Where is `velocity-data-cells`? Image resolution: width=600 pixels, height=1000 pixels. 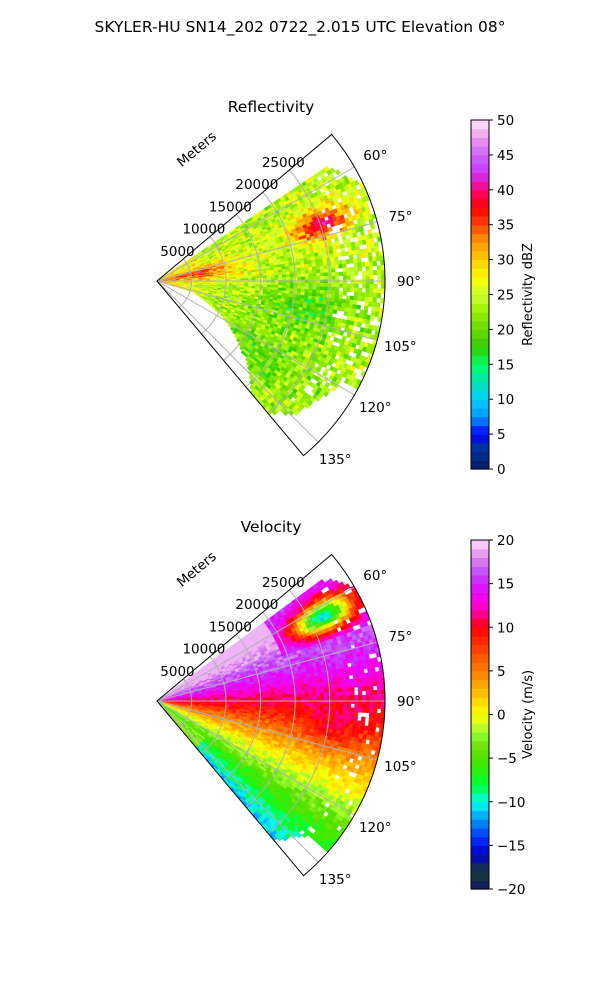 velocity-data-cells is located at coordinates (271, 715).